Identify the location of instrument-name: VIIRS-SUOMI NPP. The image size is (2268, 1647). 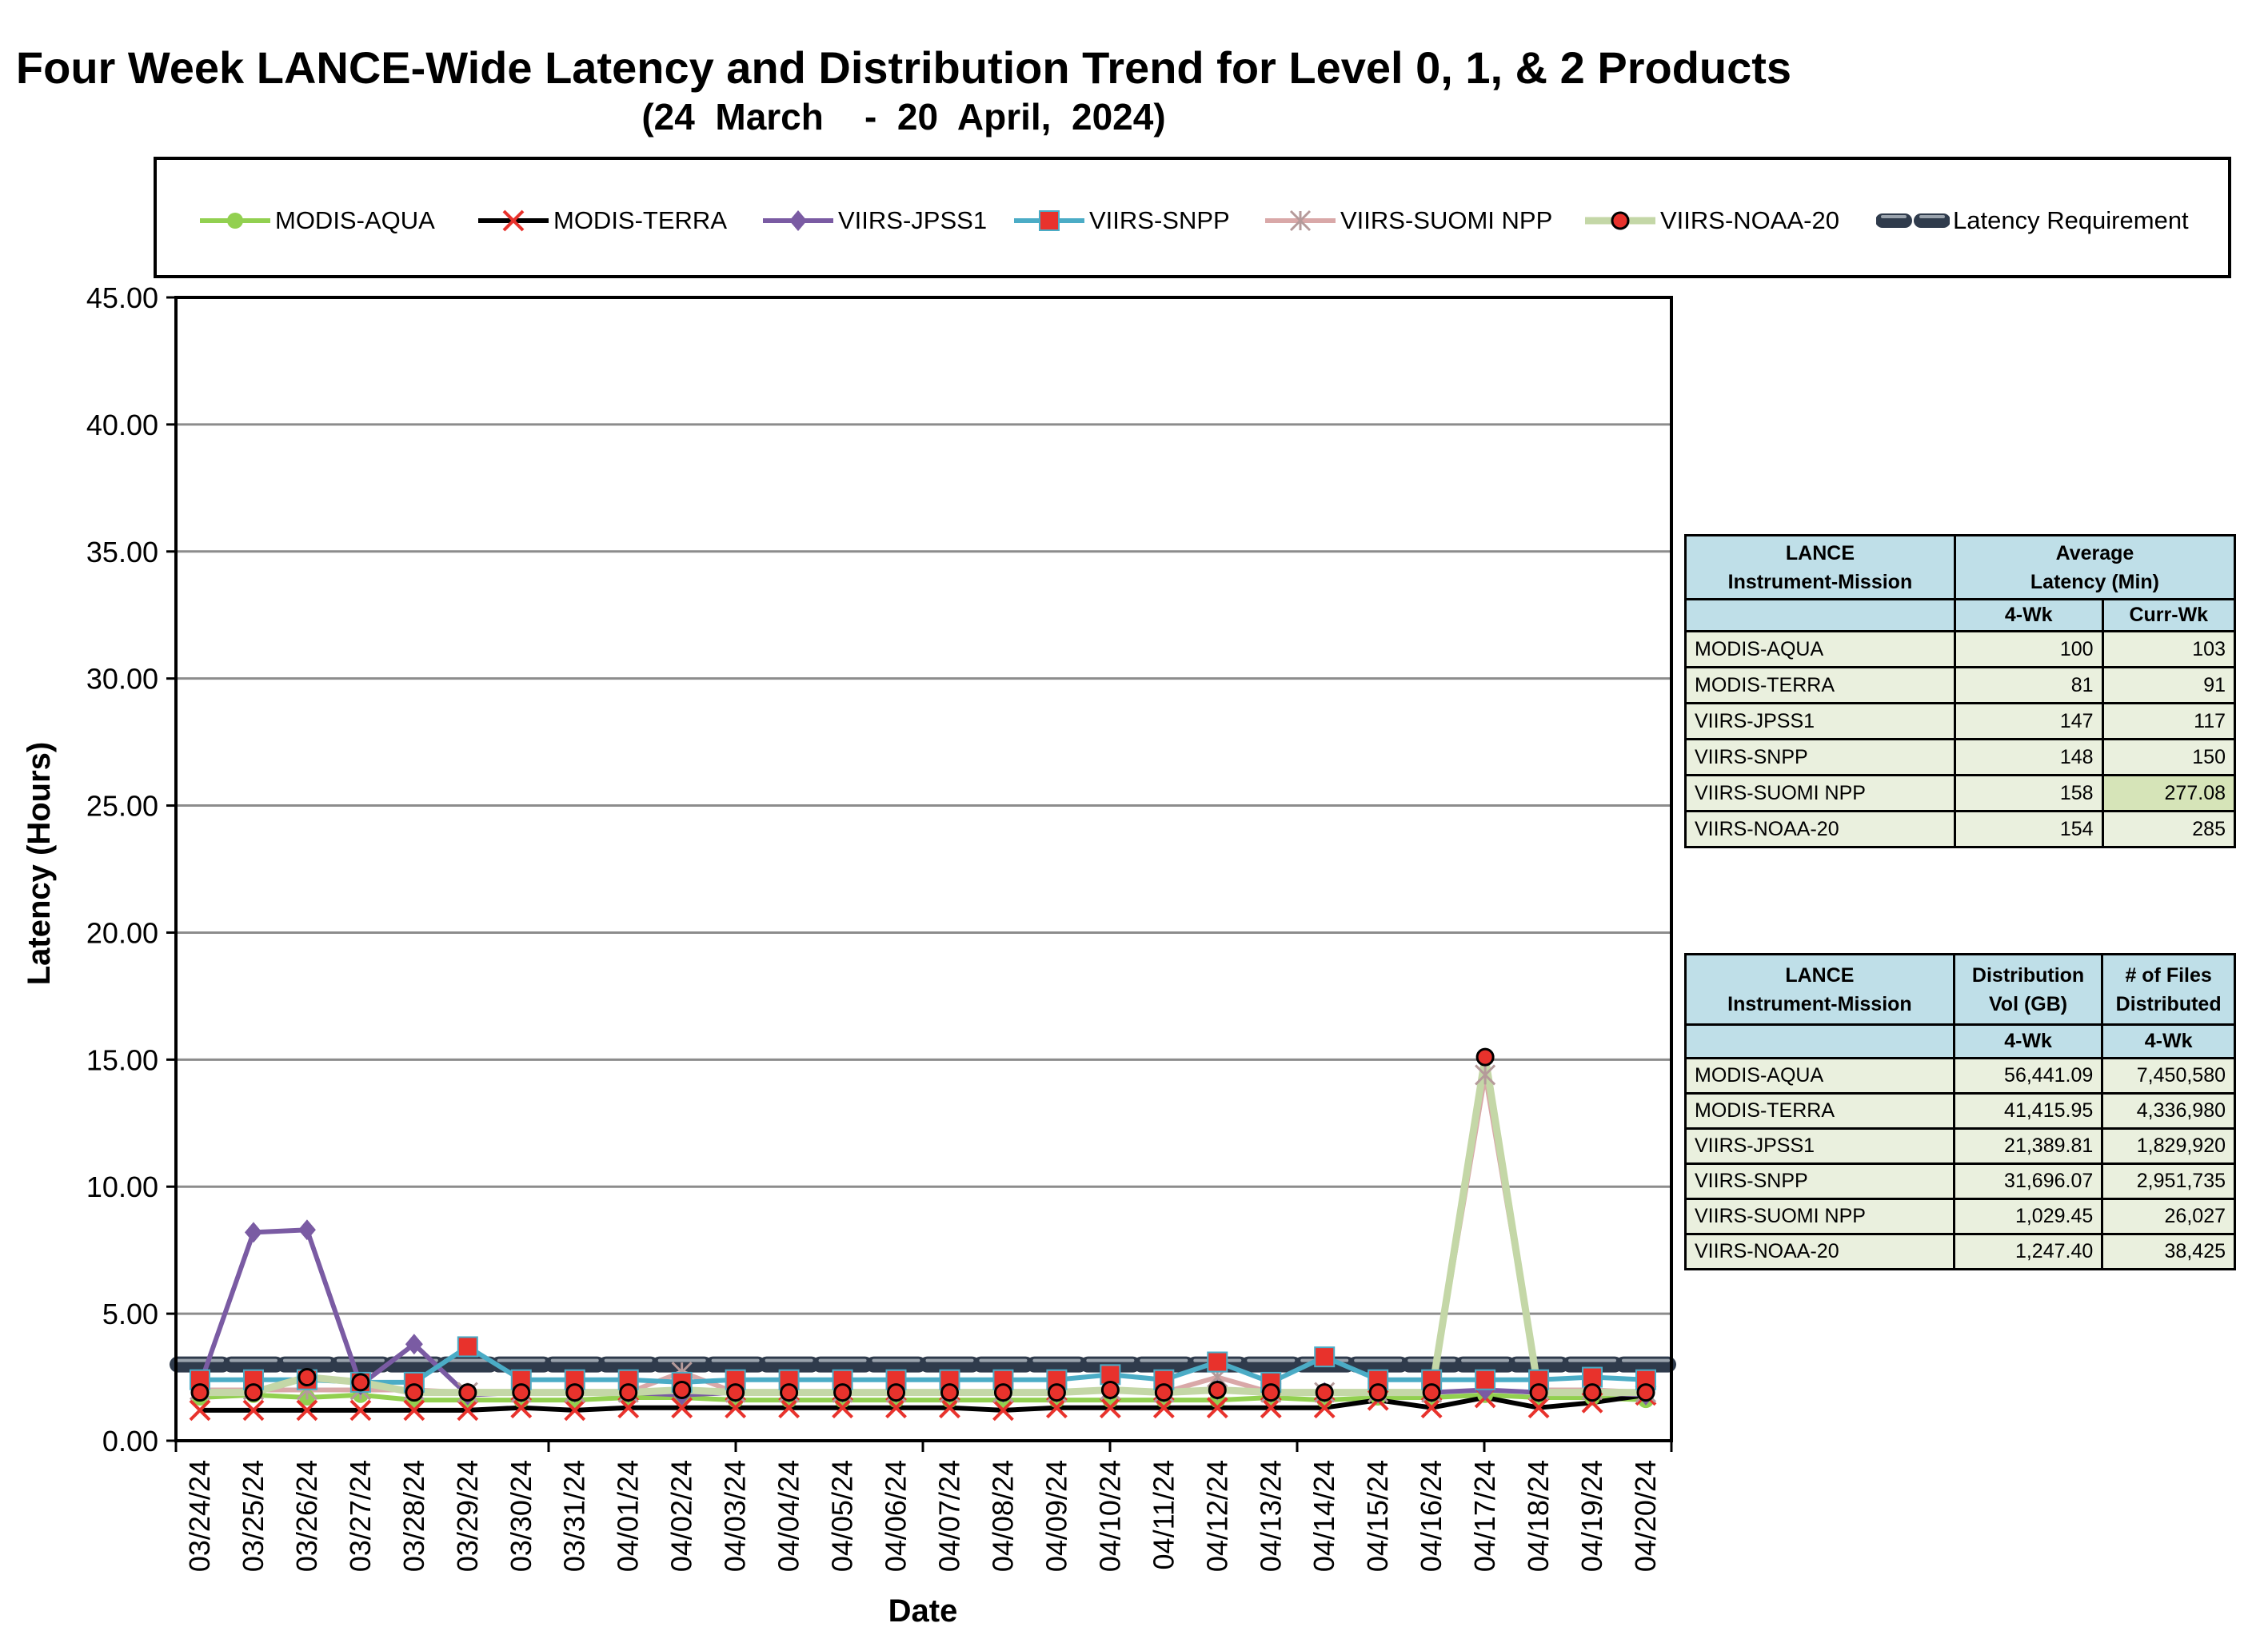
(1819, 1216).